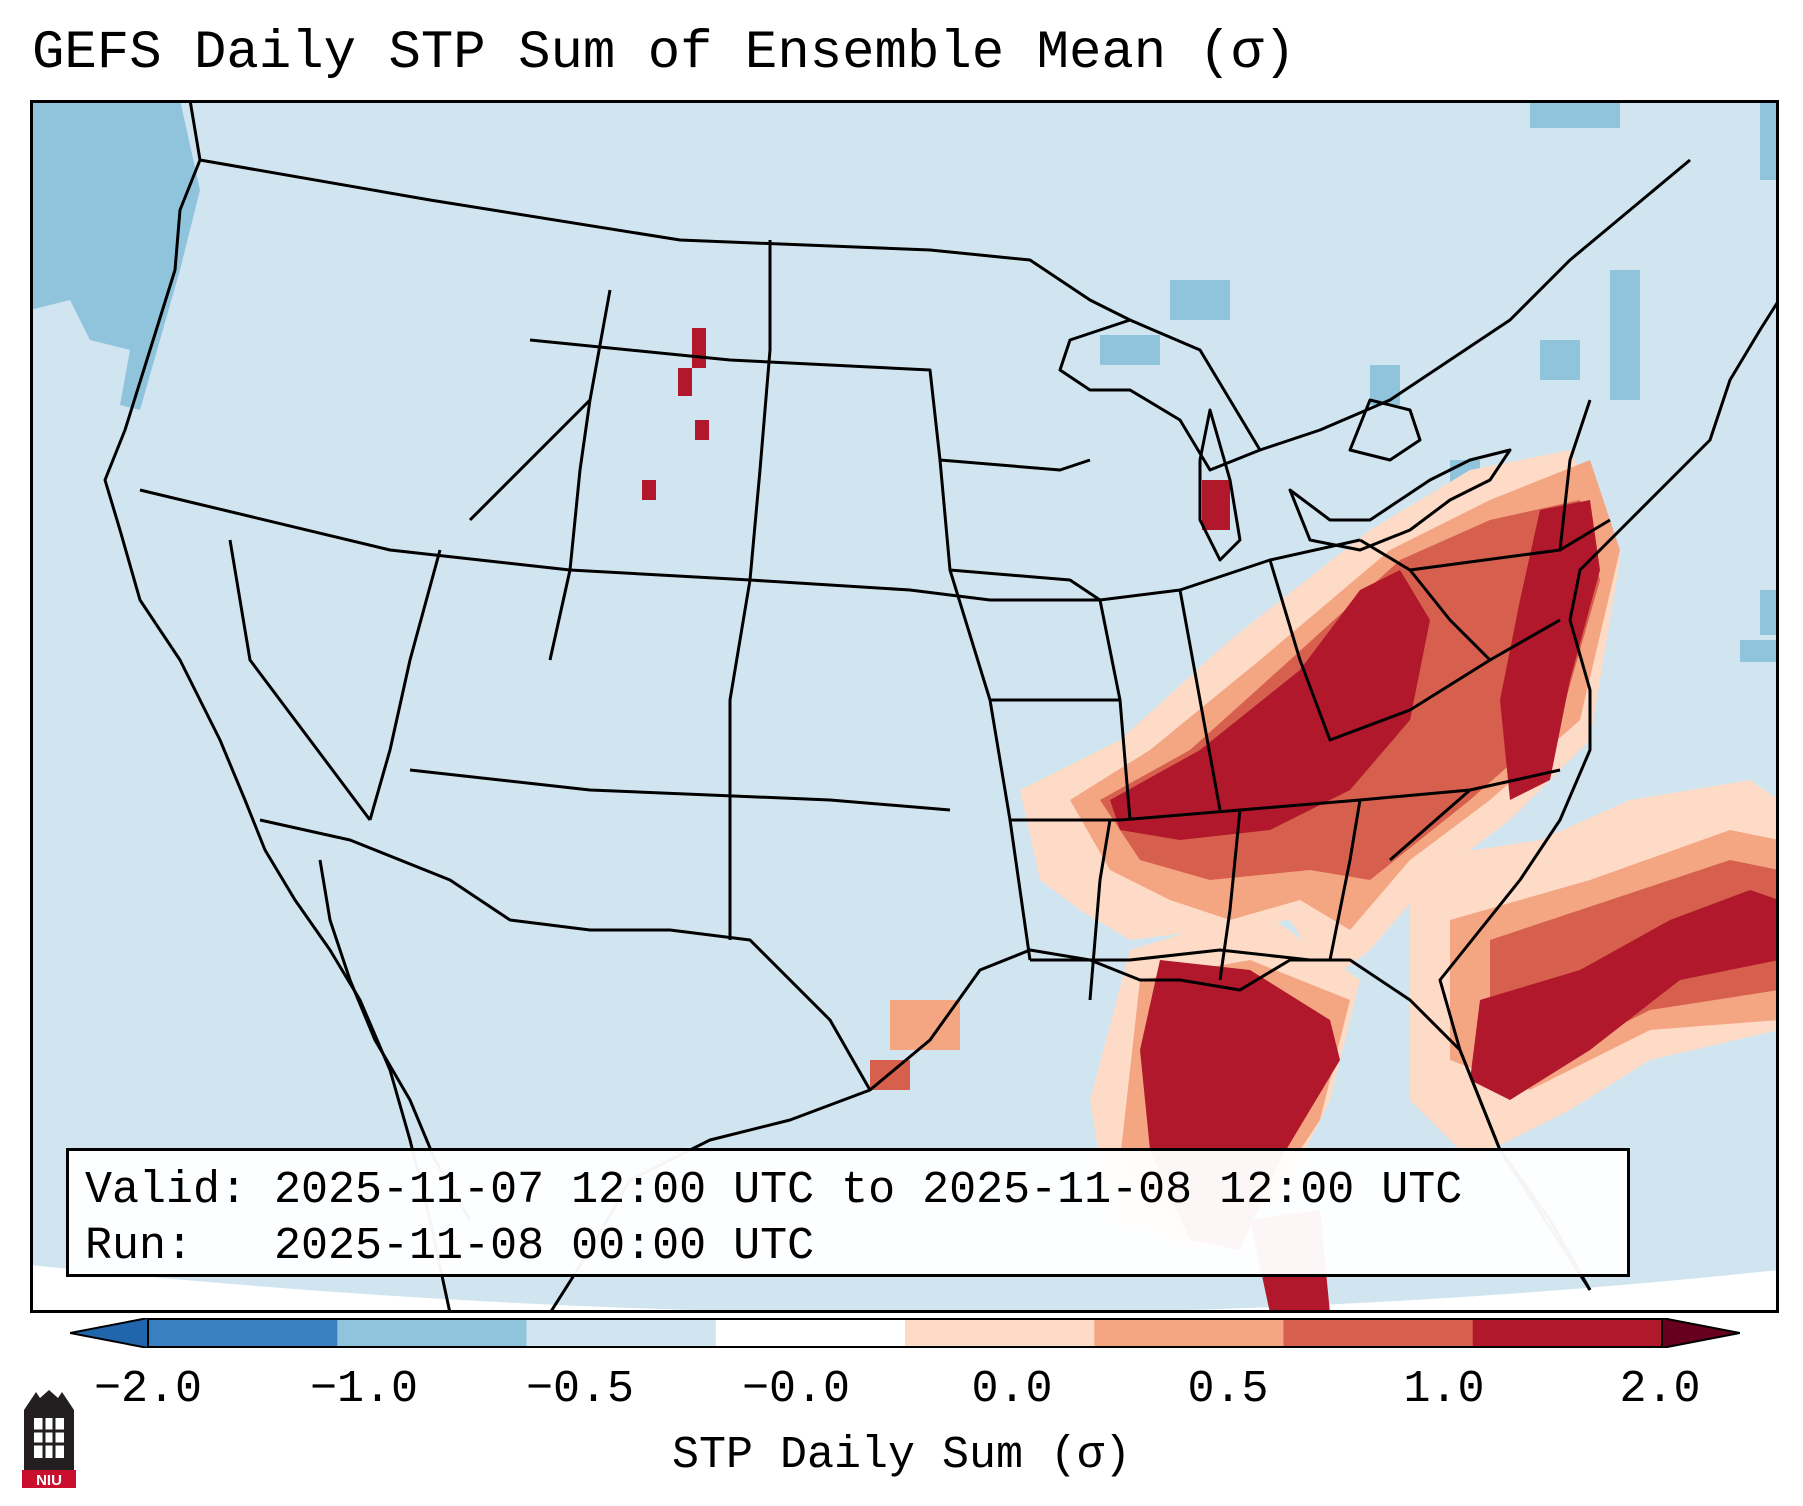 The width and height of the screenshot is (1803, 1506). I want to click on colorbar, so click(905, 1333).